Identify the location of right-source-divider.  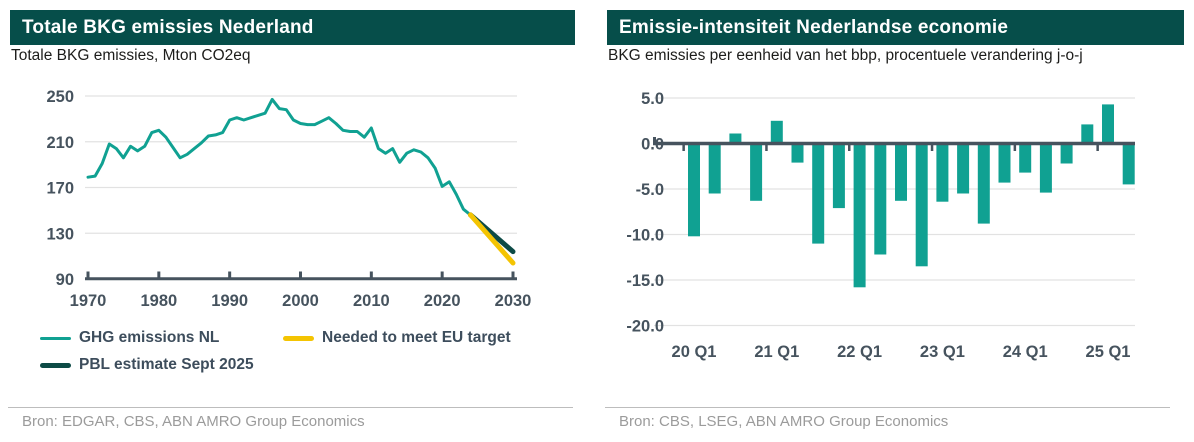
(887, 407).